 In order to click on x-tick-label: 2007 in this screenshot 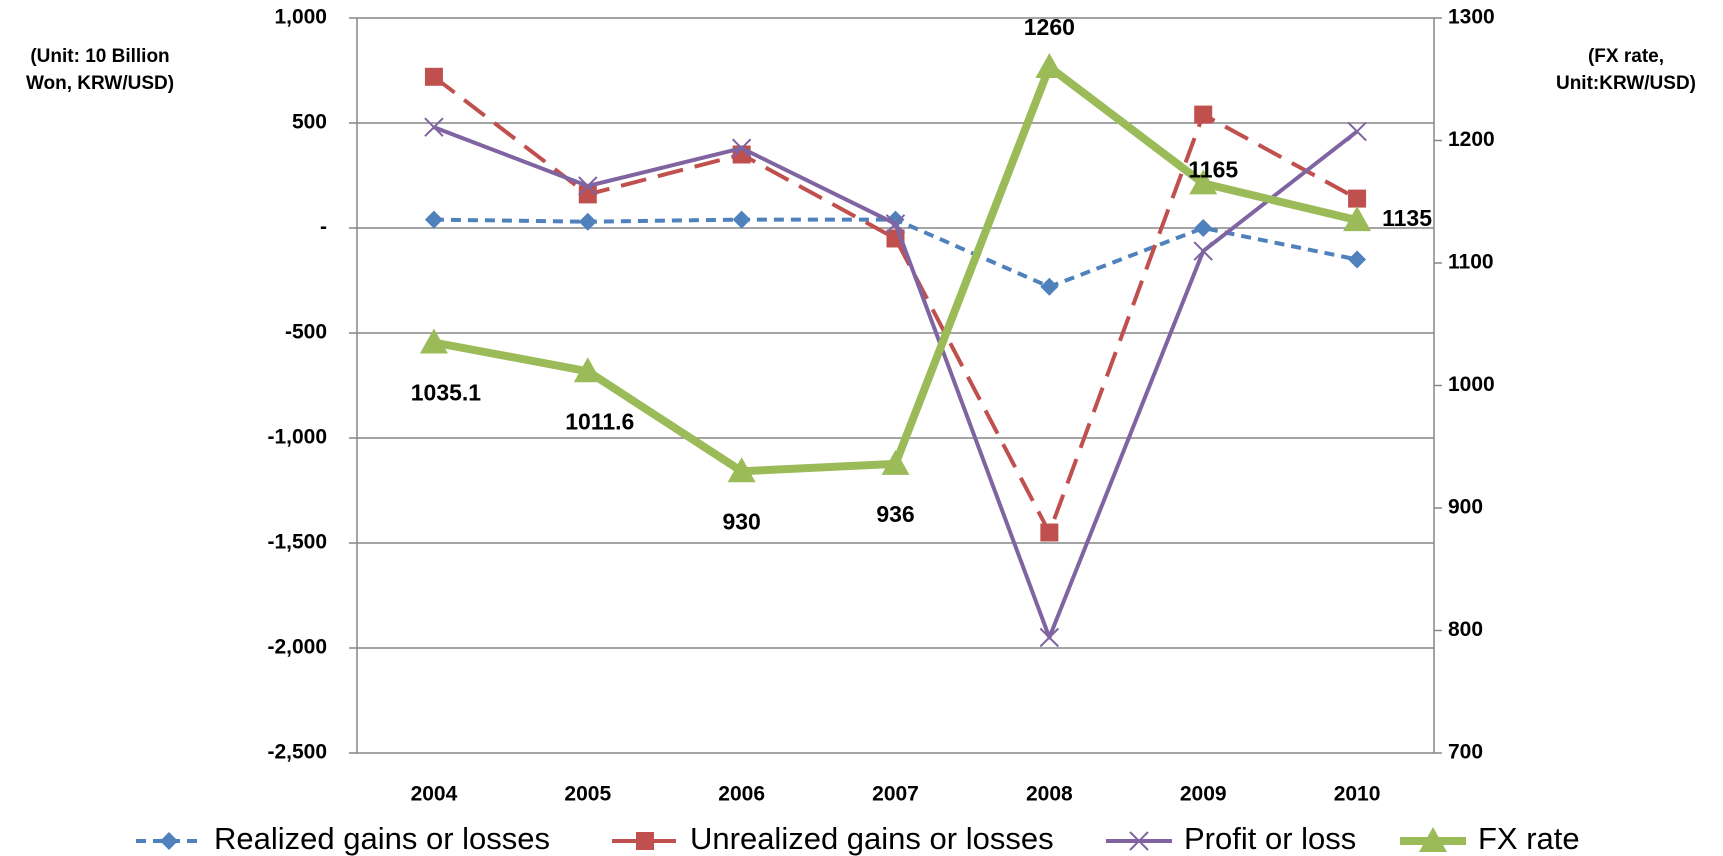, I will do `click(895, 794)`.